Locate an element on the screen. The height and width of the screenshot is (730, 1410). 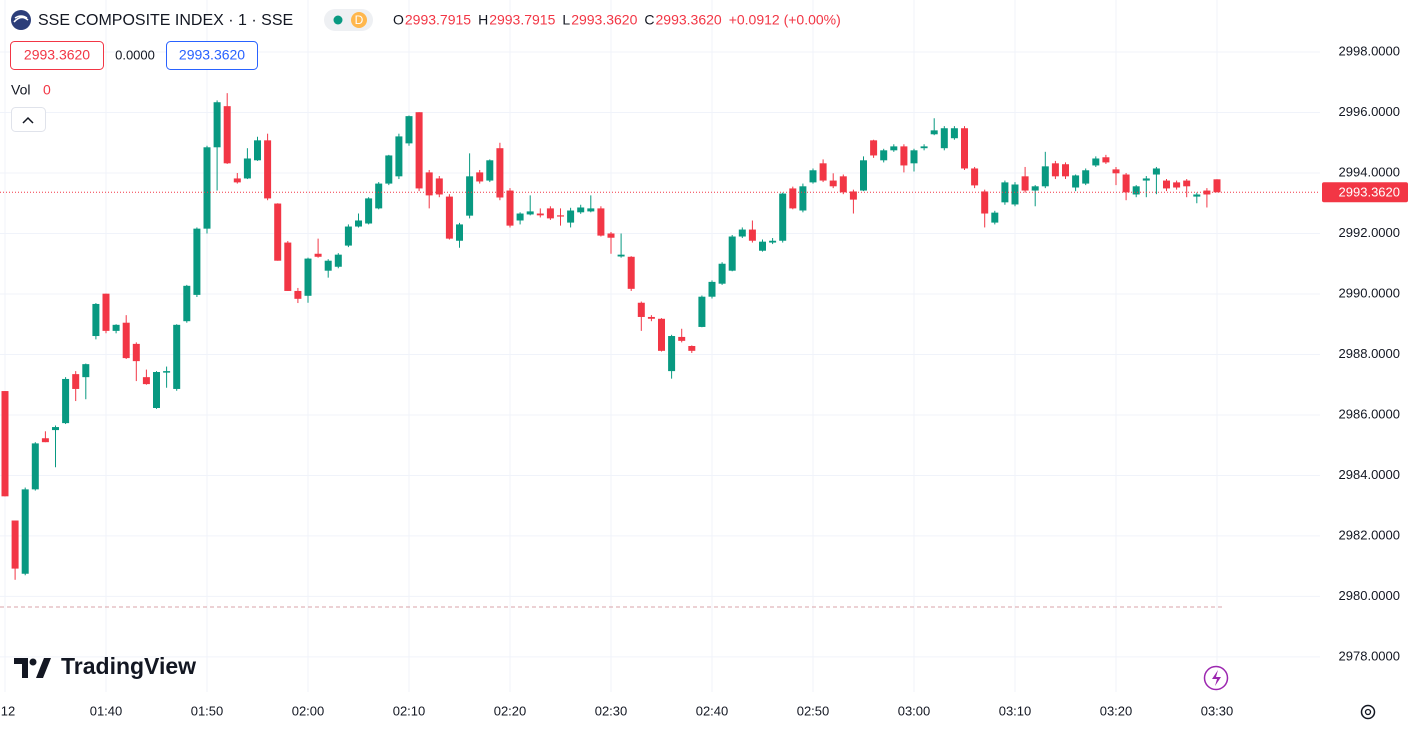
spread: 0.0000 is located at coordinates (135, 54).